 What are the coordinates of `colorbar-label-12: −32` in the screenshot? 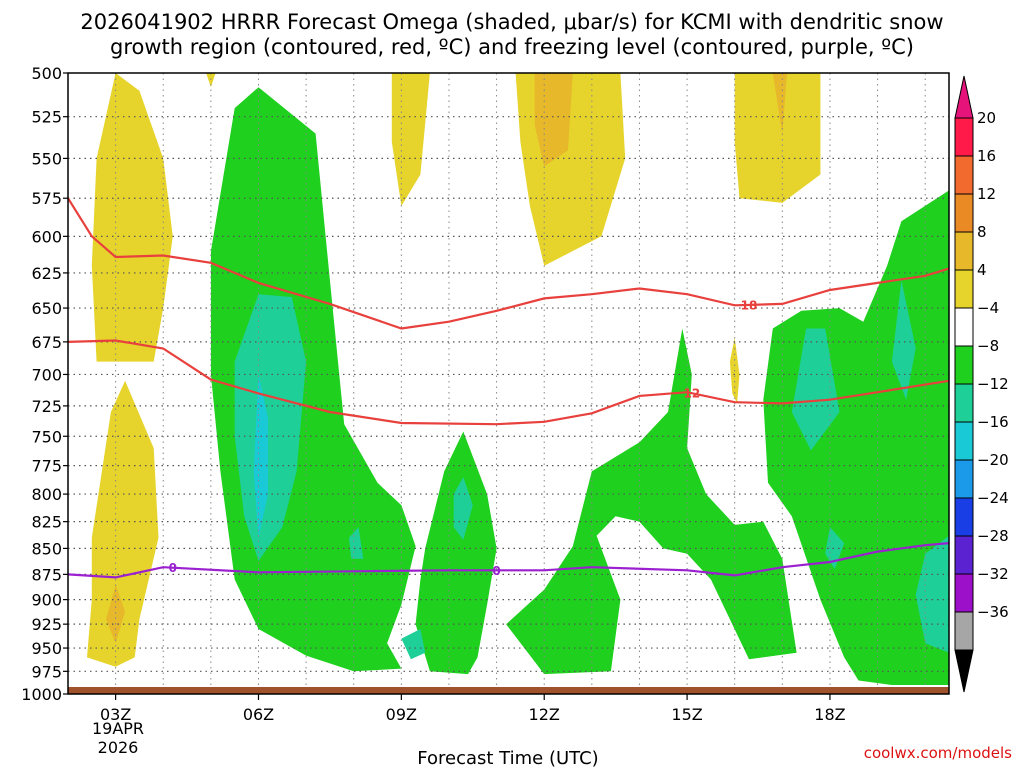 It's located at (993, 574).